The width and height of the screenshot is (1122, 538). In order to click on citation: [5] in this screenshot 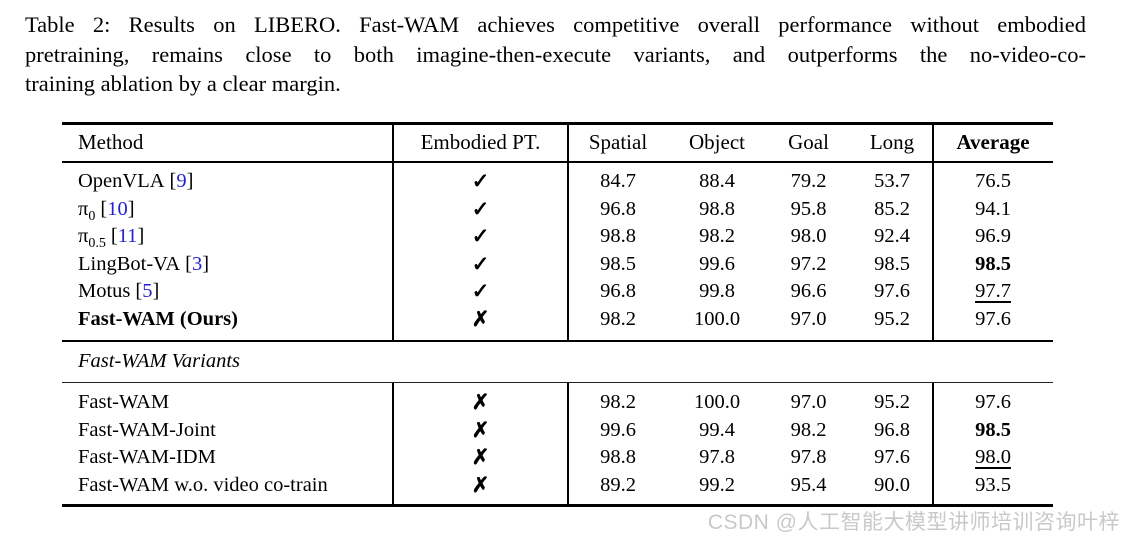, I will do `click(147, 291)`.